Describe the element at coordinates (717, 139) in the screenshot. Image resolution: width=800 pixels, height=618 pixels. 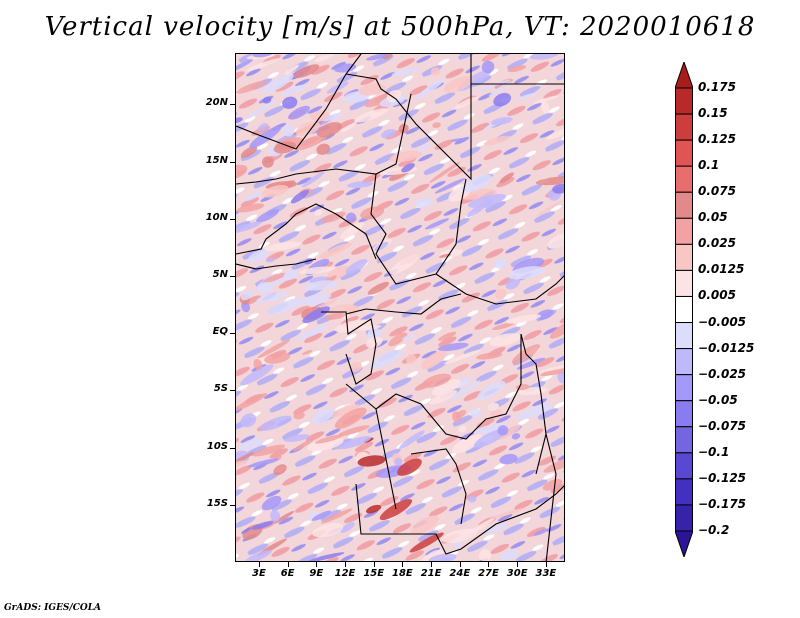
I see `colorbar-label: 0.125` at that location.